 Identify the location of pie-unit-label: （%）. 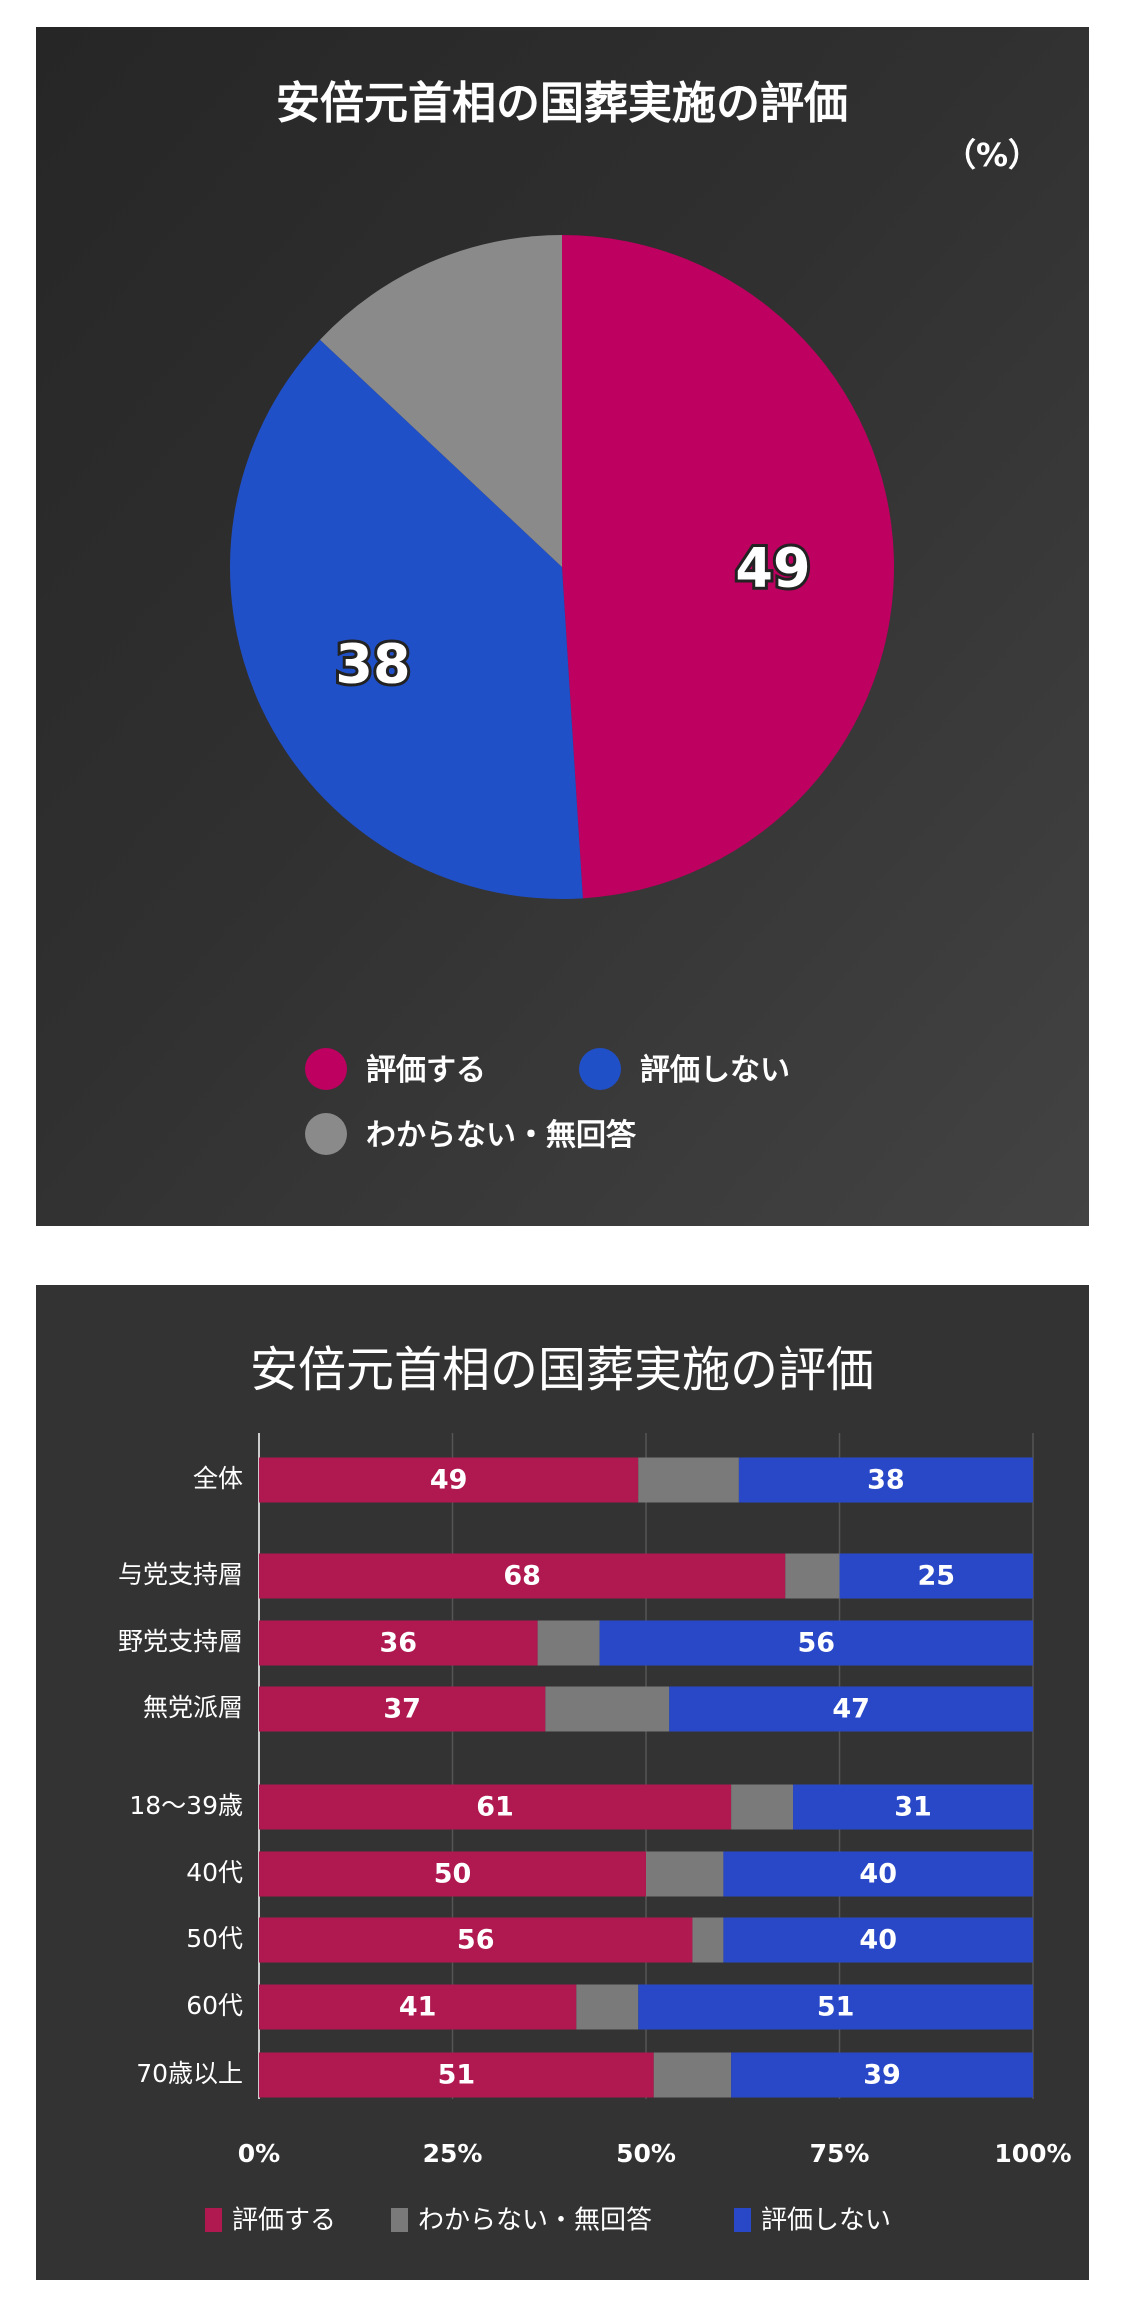
(992, 155).